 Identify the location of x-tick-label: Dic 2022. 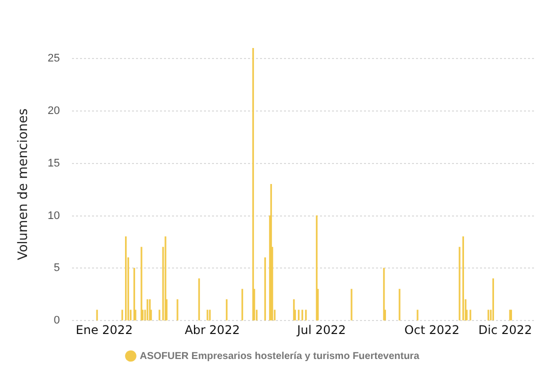
(505, 329).